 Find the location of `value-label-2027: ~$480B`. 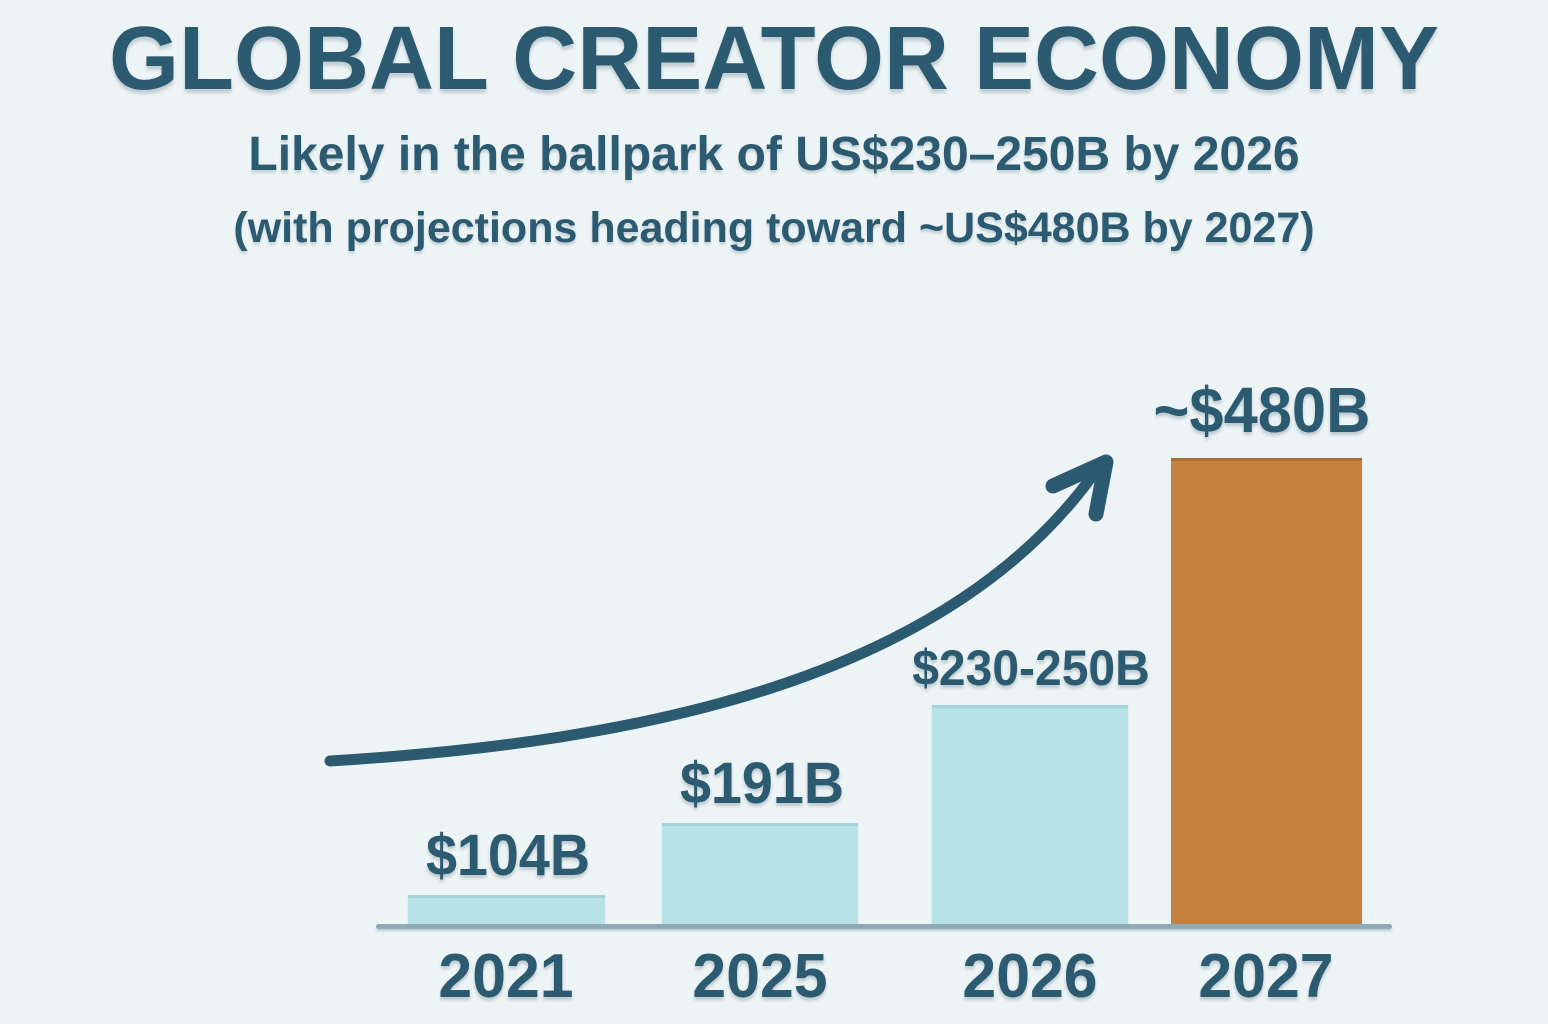

value-label-2027: ~$480B is located at coordinates (1262, 410).